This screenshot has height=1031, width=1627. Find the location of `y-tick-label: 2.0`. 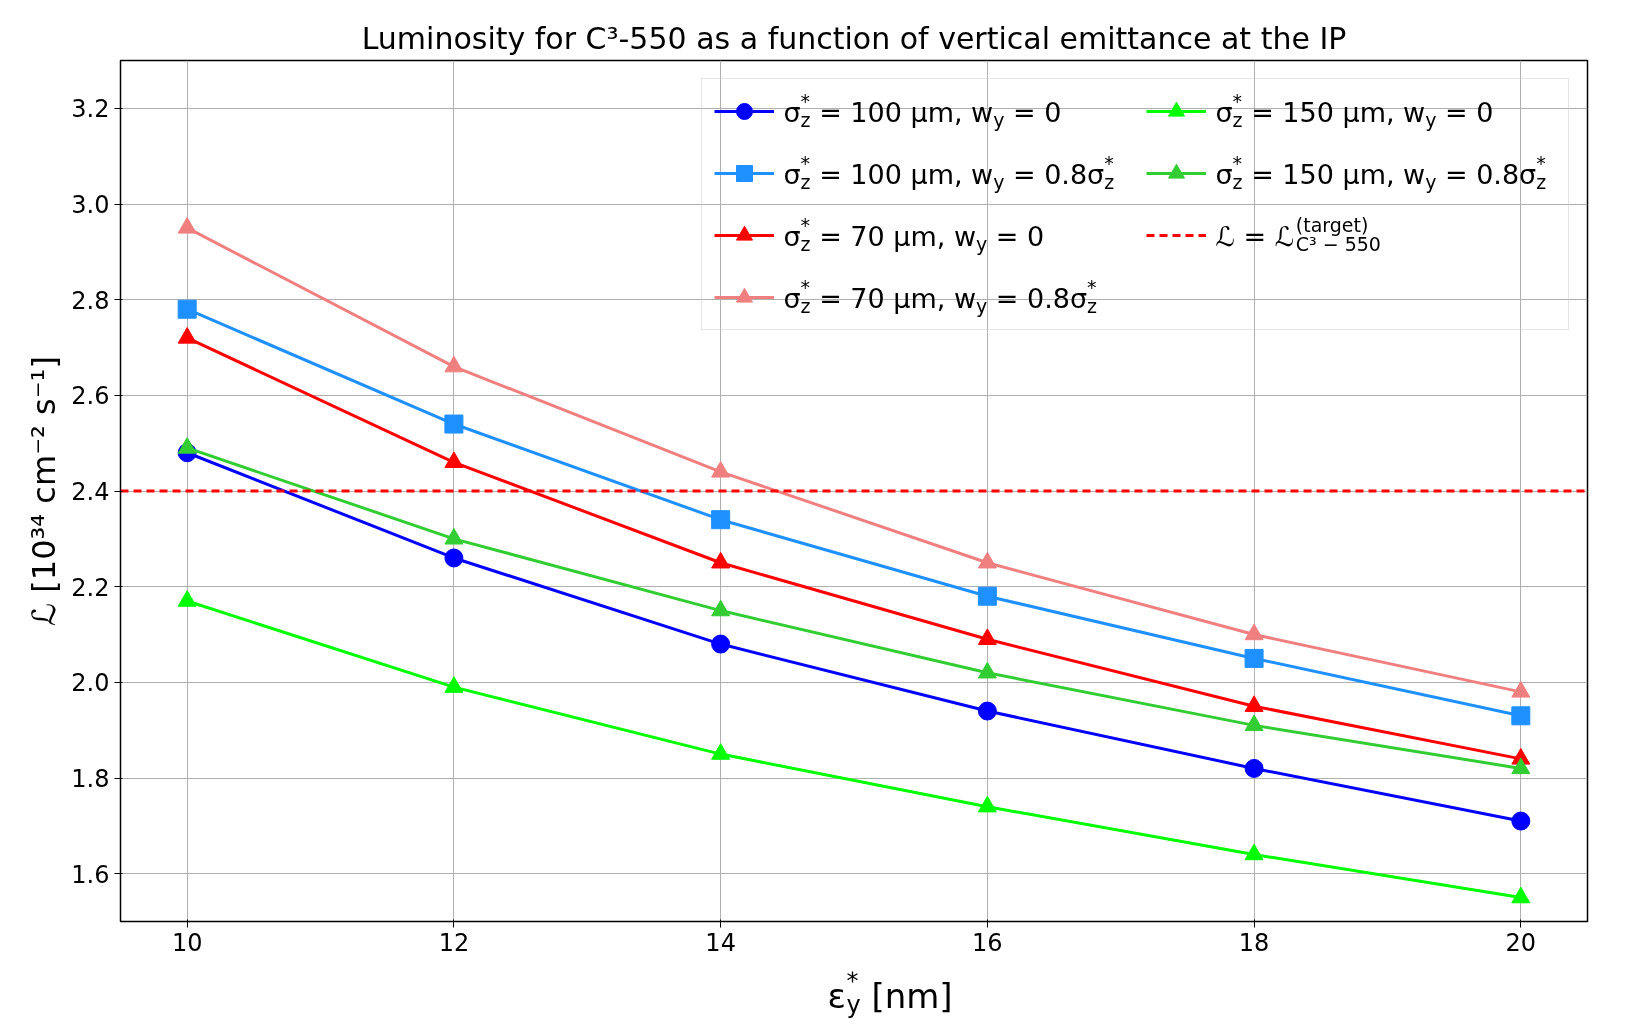

y-tick-label: 2.0 is located at coordinates (90, 683).